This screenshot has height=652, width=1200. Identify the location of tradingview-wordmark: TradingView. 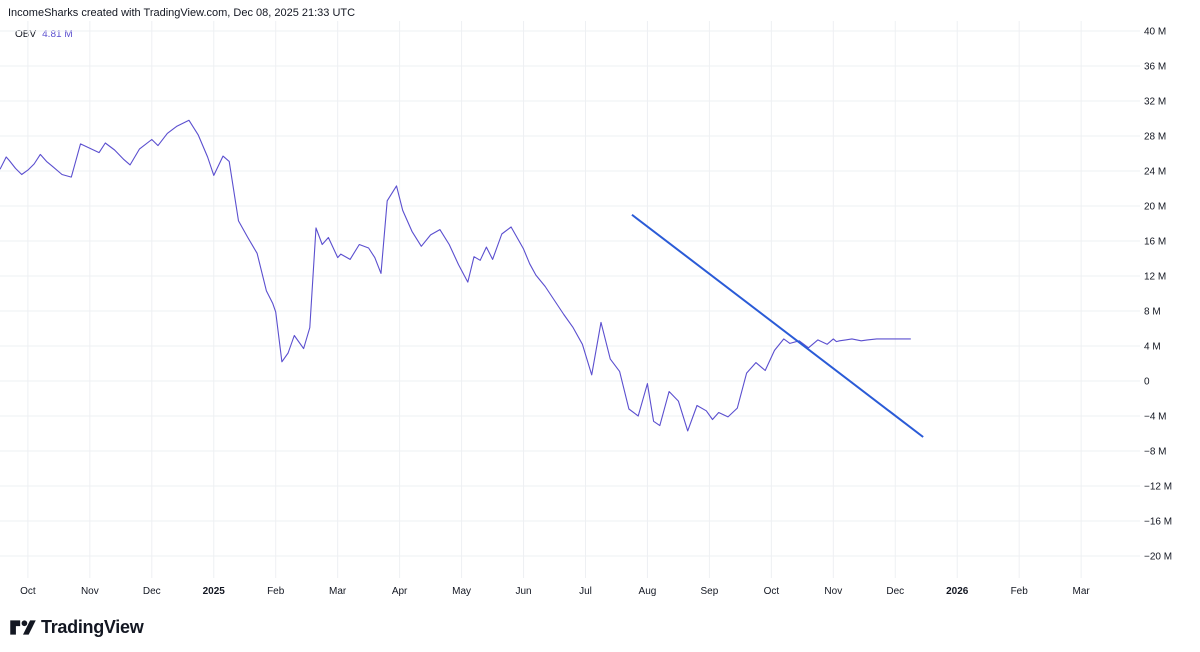
(92, 627).